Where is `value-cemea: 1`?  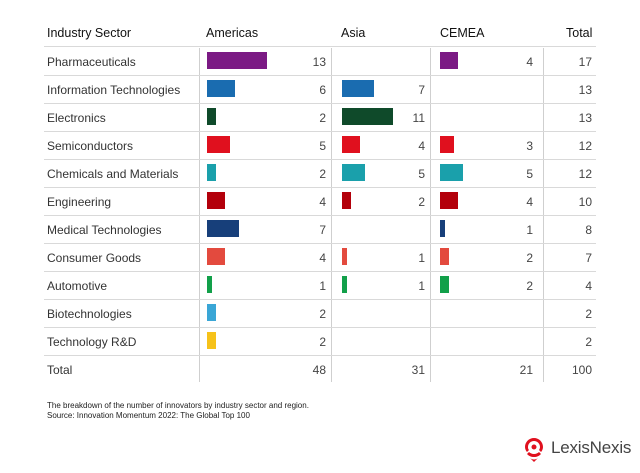
value-cemea: 1 is located at coordinates (529, 230).